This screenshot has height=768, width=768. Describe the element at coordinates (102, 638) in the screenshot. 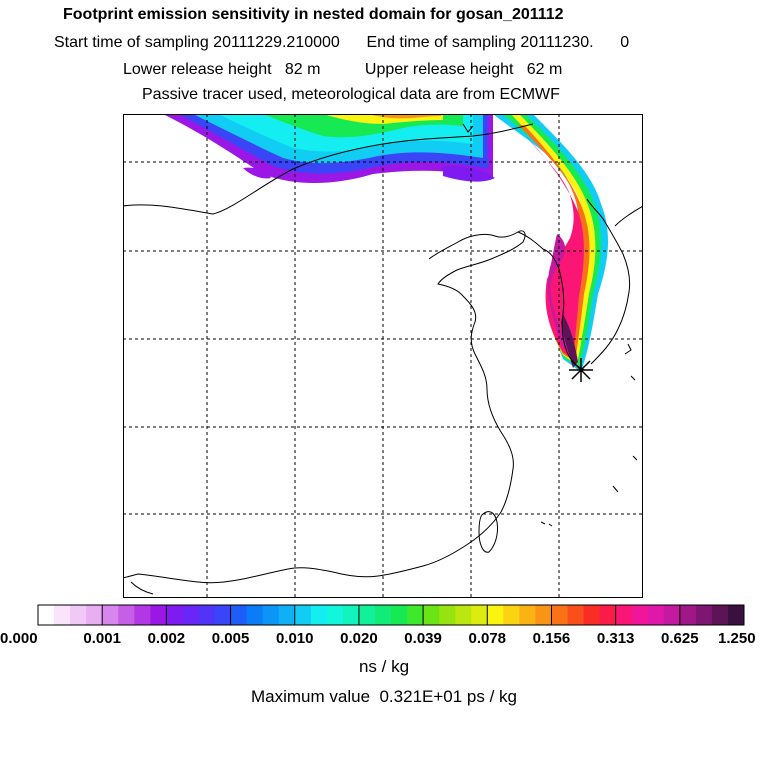

I see `color-scale-tick-label: 0.001` at that location.